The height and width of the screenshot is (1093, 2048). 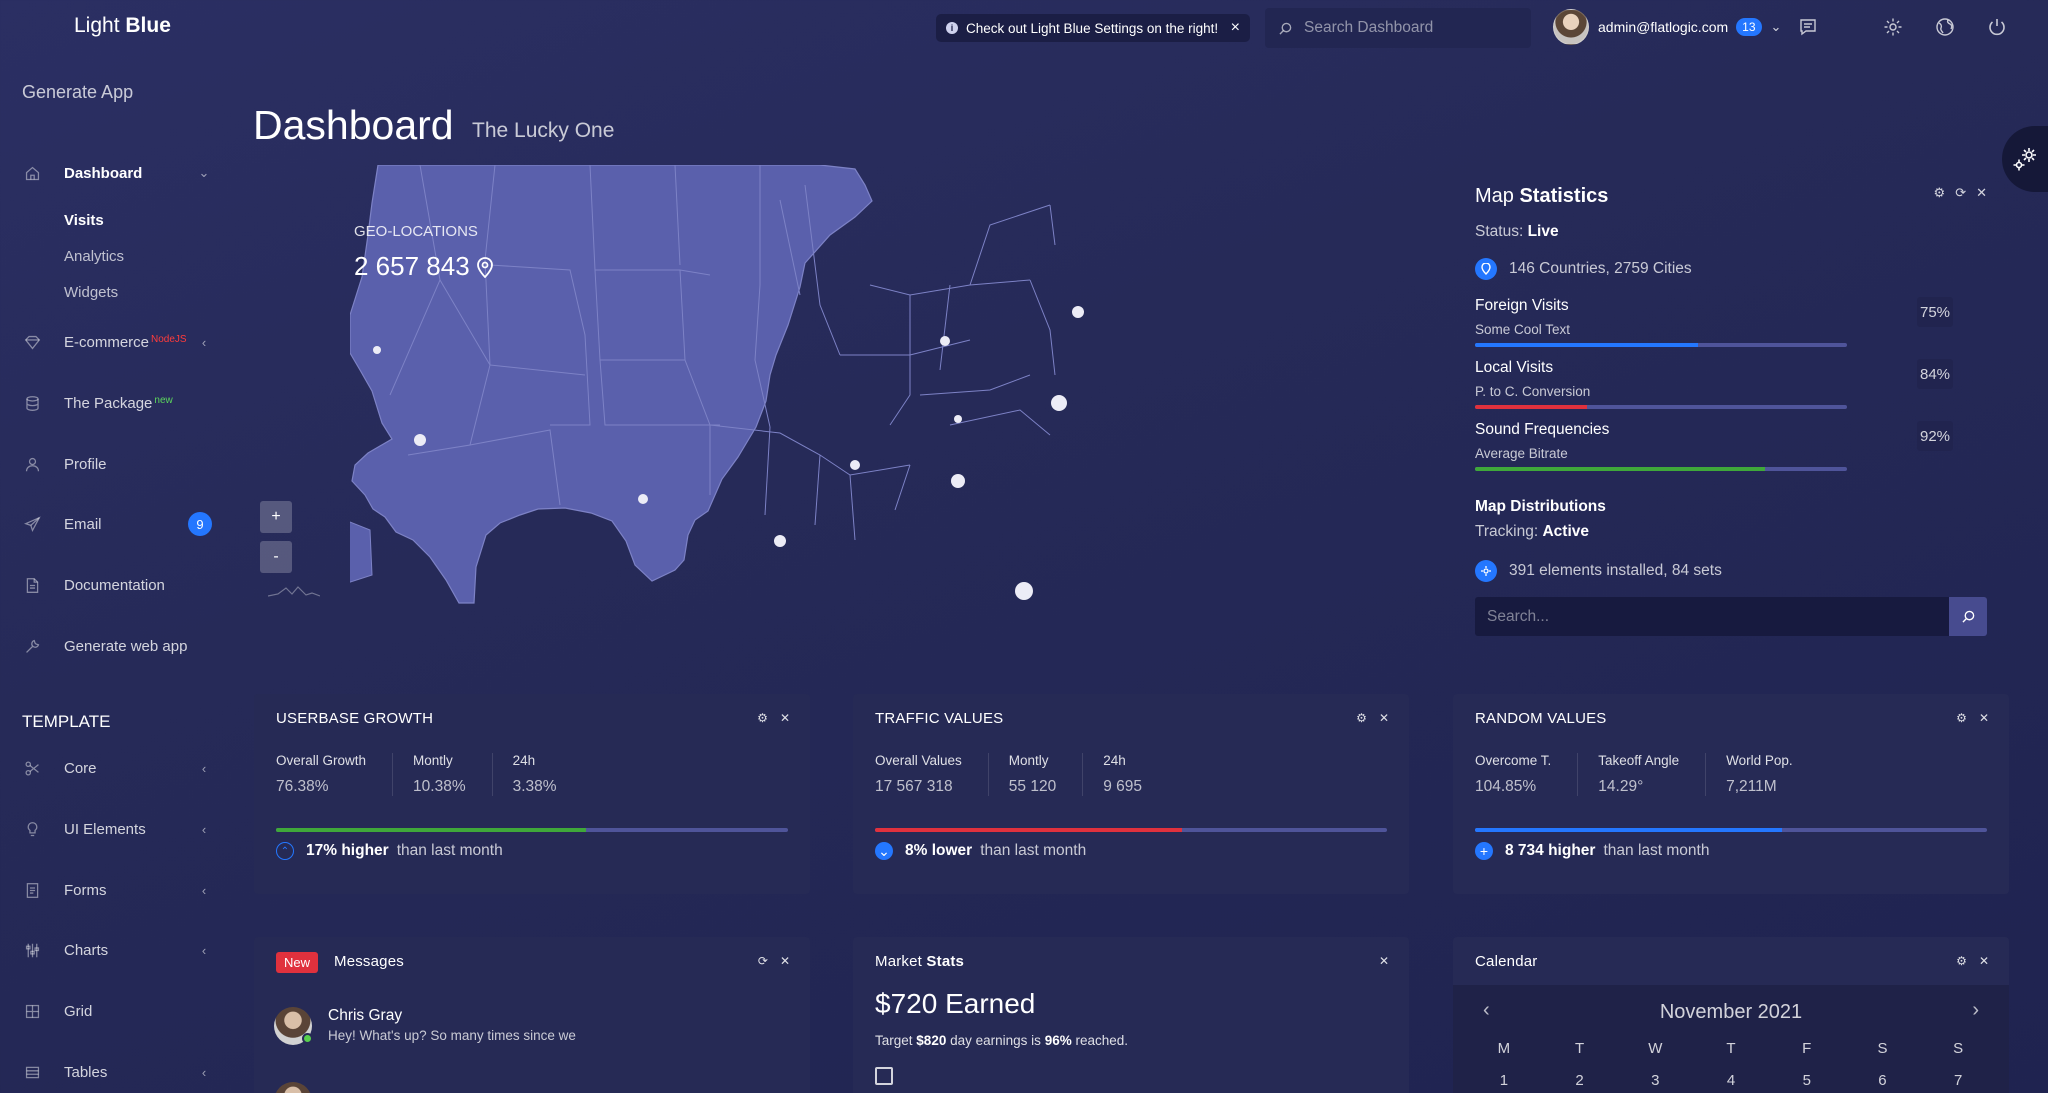 What do you see at coordinates (1894, 28) in the screenshot?
I see `gear-icon` at bounding box center [1894, 28].